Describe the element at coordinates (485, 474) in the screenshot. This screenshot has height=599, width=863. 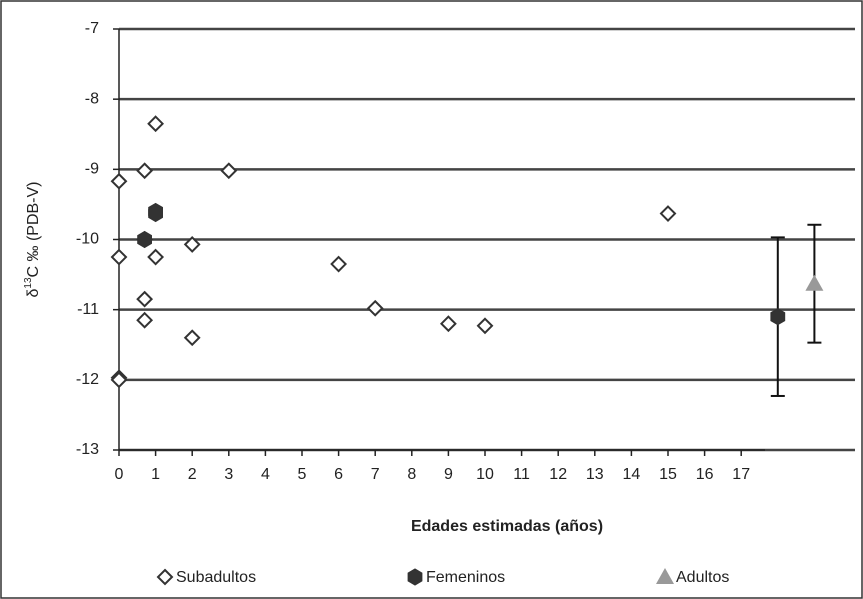
I see `x-tick-label: 10` at that location.